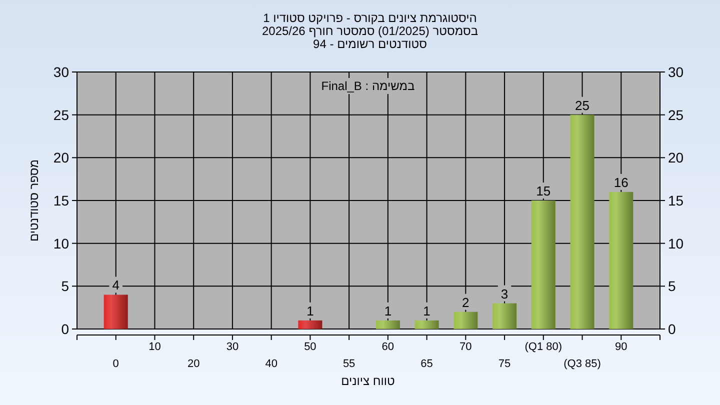 This screenshot has width=720, height=405. I want to click on chart-title: היסטוגרמת ציונים בקורס - פרויקט סטודיו 1, so click(370, 18).